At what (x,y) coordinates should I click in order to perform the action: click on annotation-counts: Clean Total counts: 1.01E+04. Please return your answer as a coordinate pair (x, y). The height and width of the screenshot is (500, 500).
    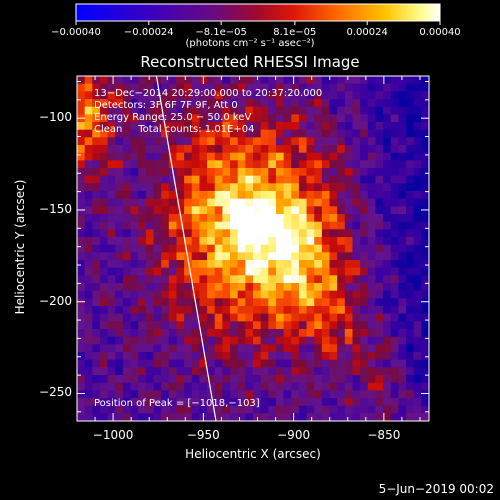
    Looking at the image, I should click on (174, 129).